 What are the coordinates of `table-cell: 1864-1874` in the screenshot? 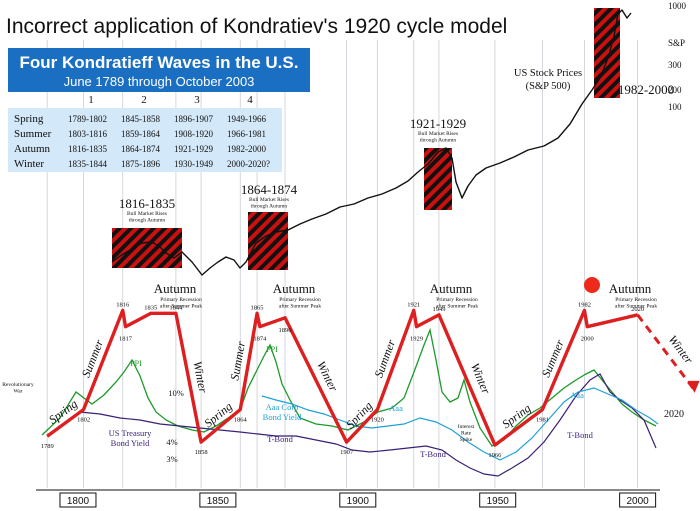 It's located at (140, 149).